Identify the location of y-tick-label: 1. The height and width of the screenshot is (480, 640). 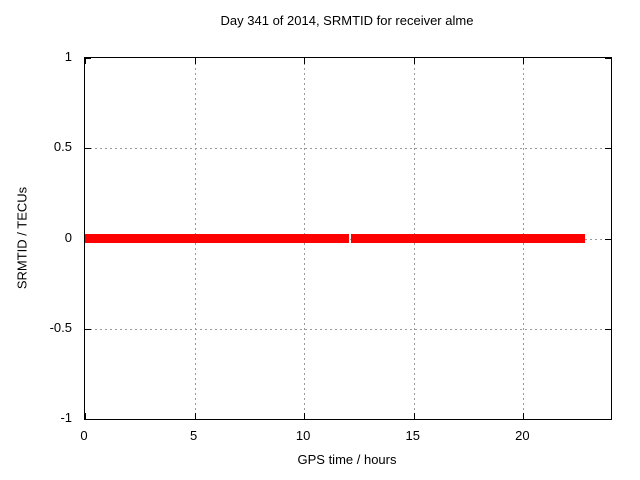
(68, 56).